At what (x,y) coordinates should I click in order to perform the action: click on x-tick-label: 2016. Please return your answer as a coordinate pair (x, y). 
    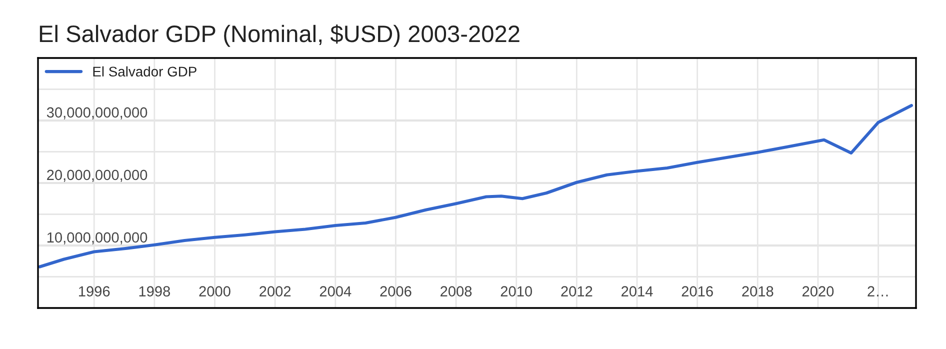
    Looking at the image, I should click on (697, 291).